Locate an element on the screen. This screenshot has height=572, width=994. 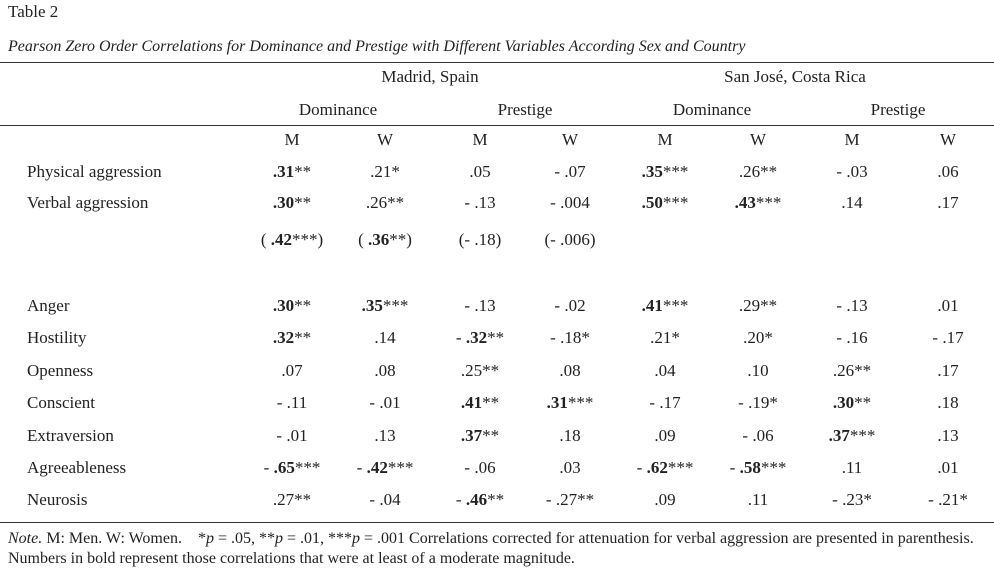
cell: - .03 is located at coordinates (852, 171).